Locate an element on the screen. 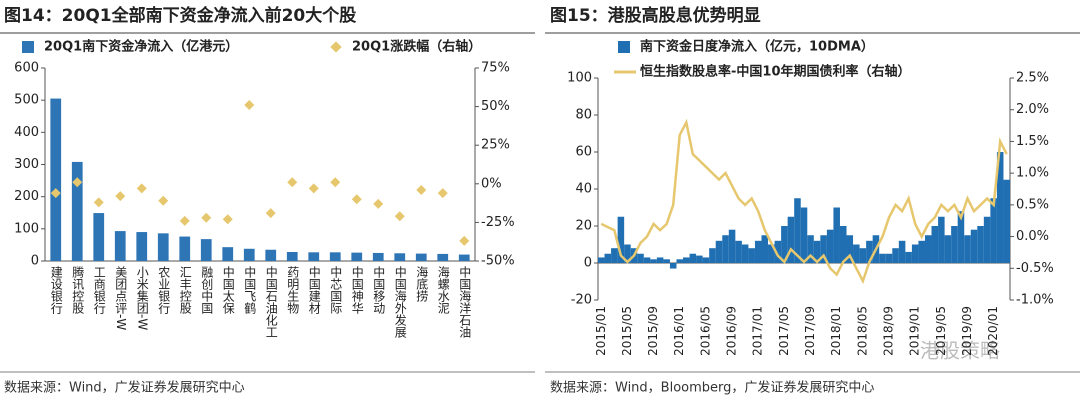  y-tick-label: 40 is located at coordinates (583, 189).